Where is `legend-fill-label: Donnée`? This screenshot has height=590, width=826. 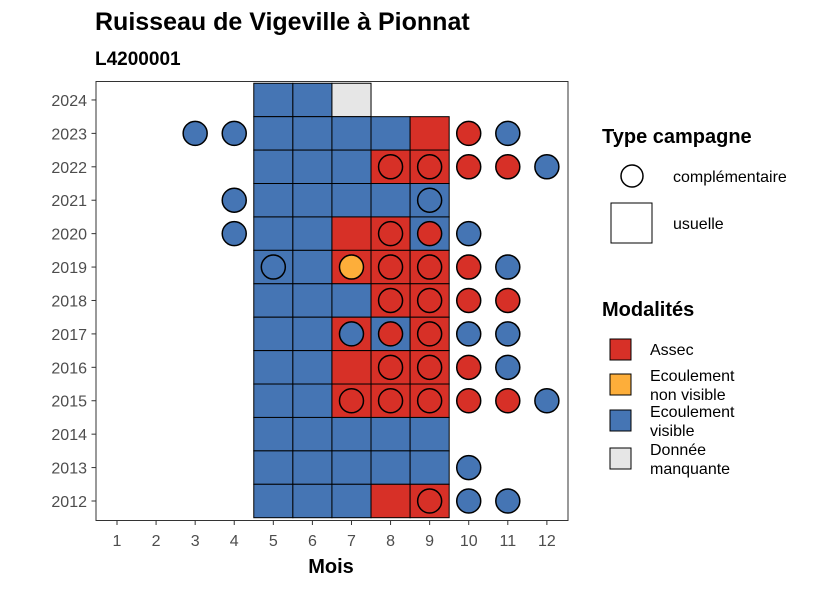 legend-fill-label: Donnée is located at coordinates (678, 450).